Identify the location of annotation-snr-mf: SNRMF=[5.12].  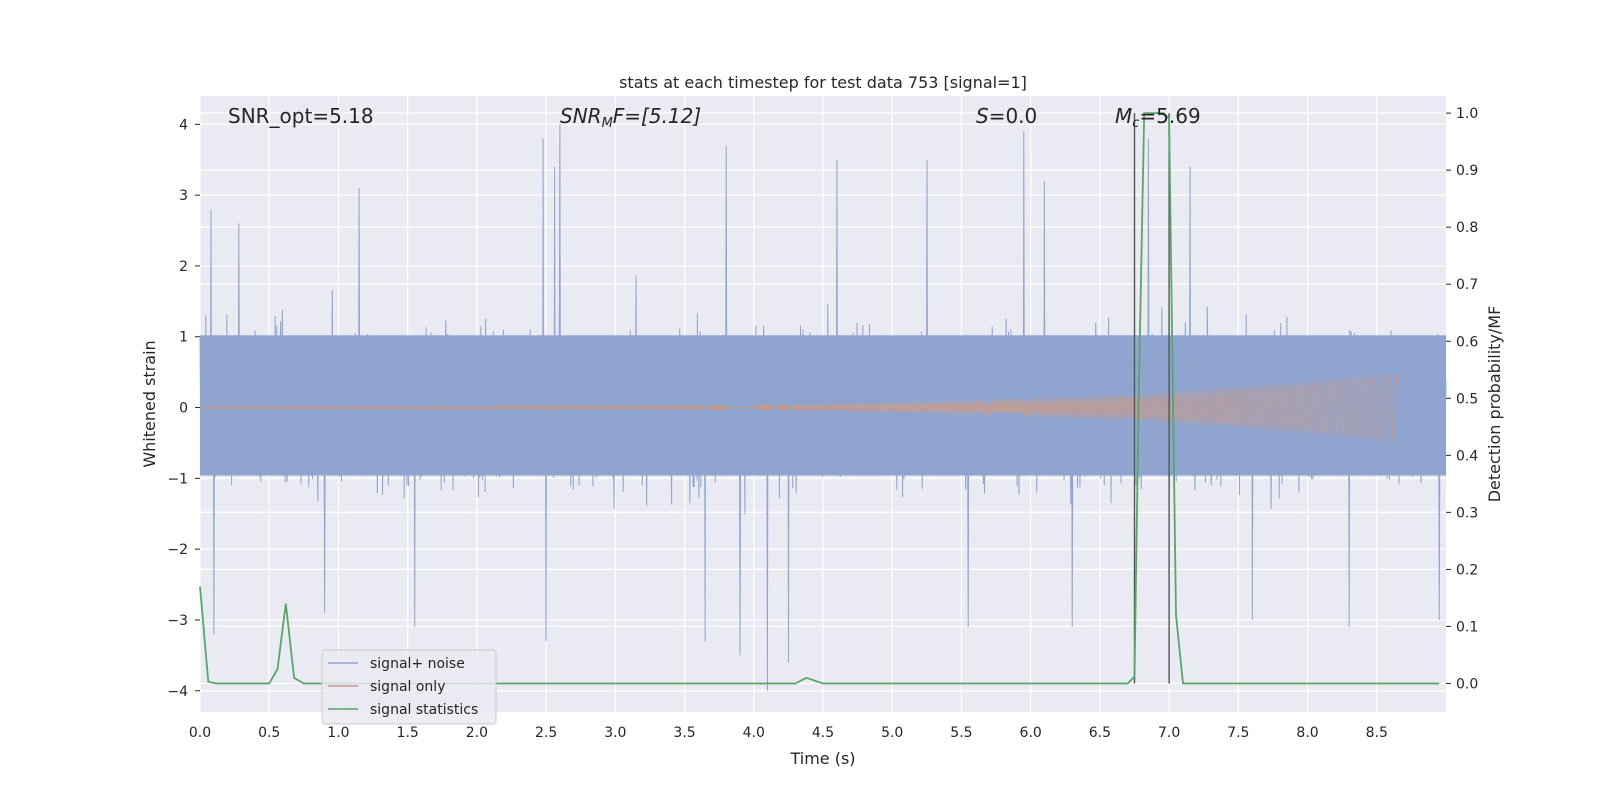
(630, 117).